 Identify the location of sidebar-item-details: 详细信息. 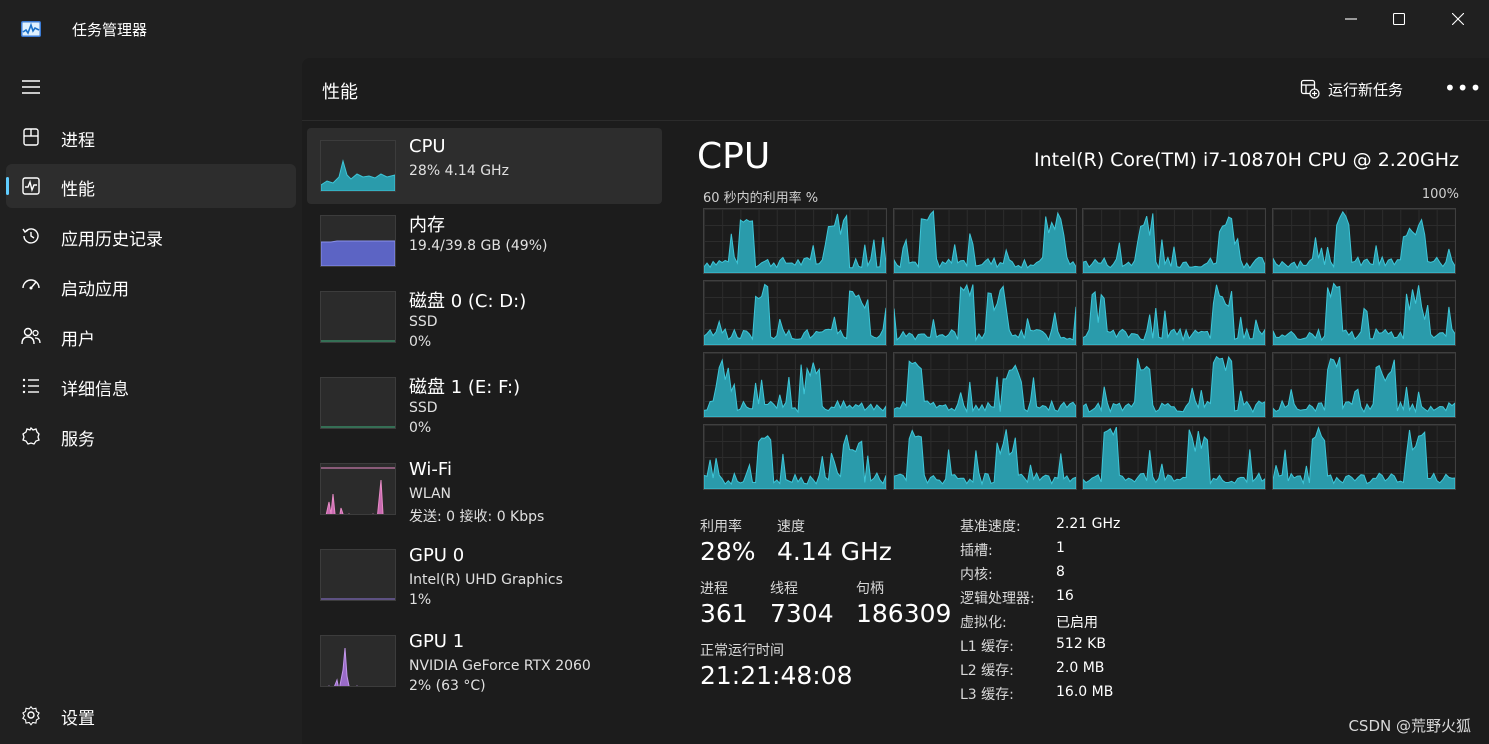
(151, 386).